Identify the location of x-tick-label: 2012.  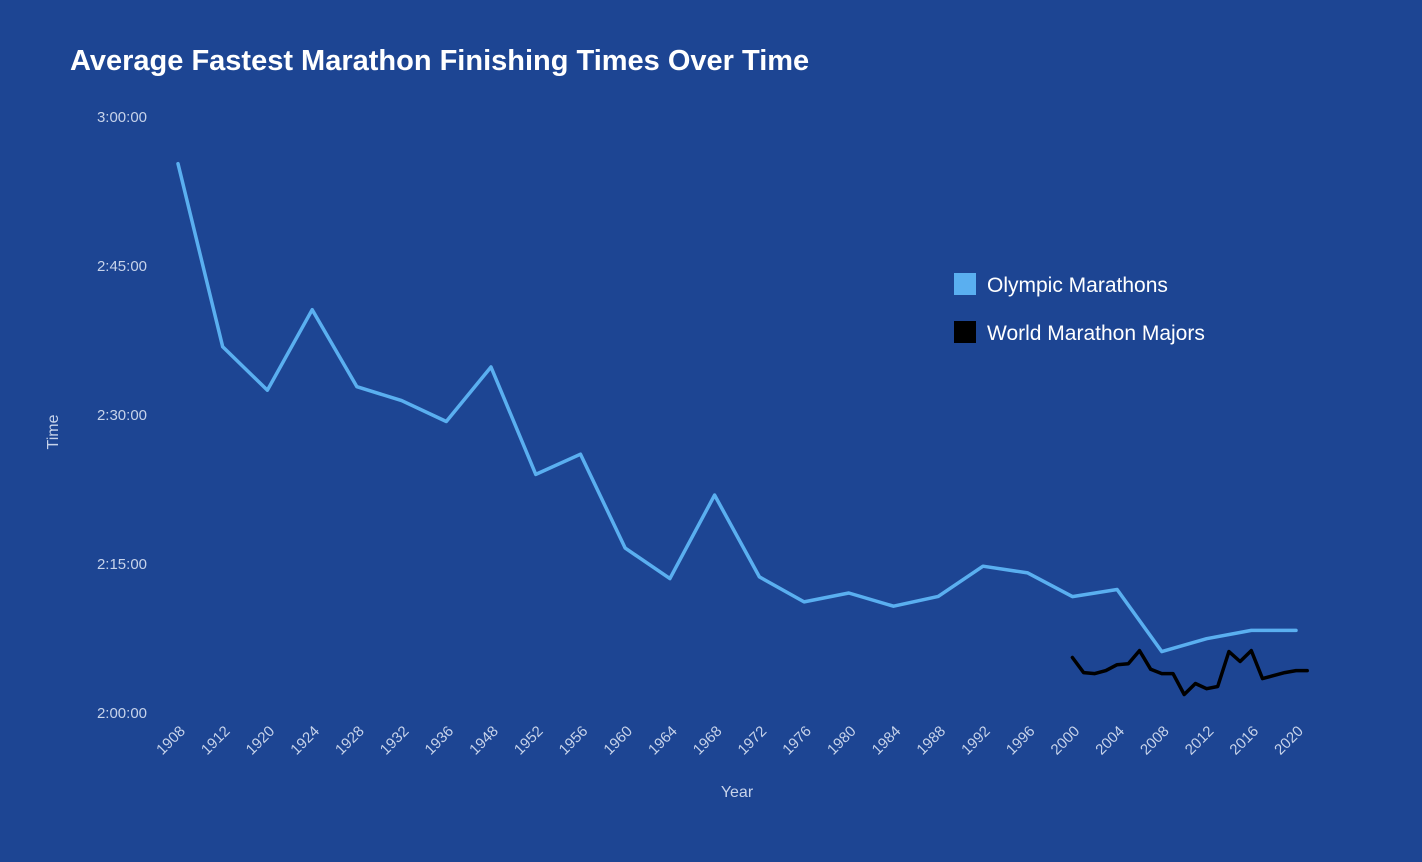
(1200, 741).